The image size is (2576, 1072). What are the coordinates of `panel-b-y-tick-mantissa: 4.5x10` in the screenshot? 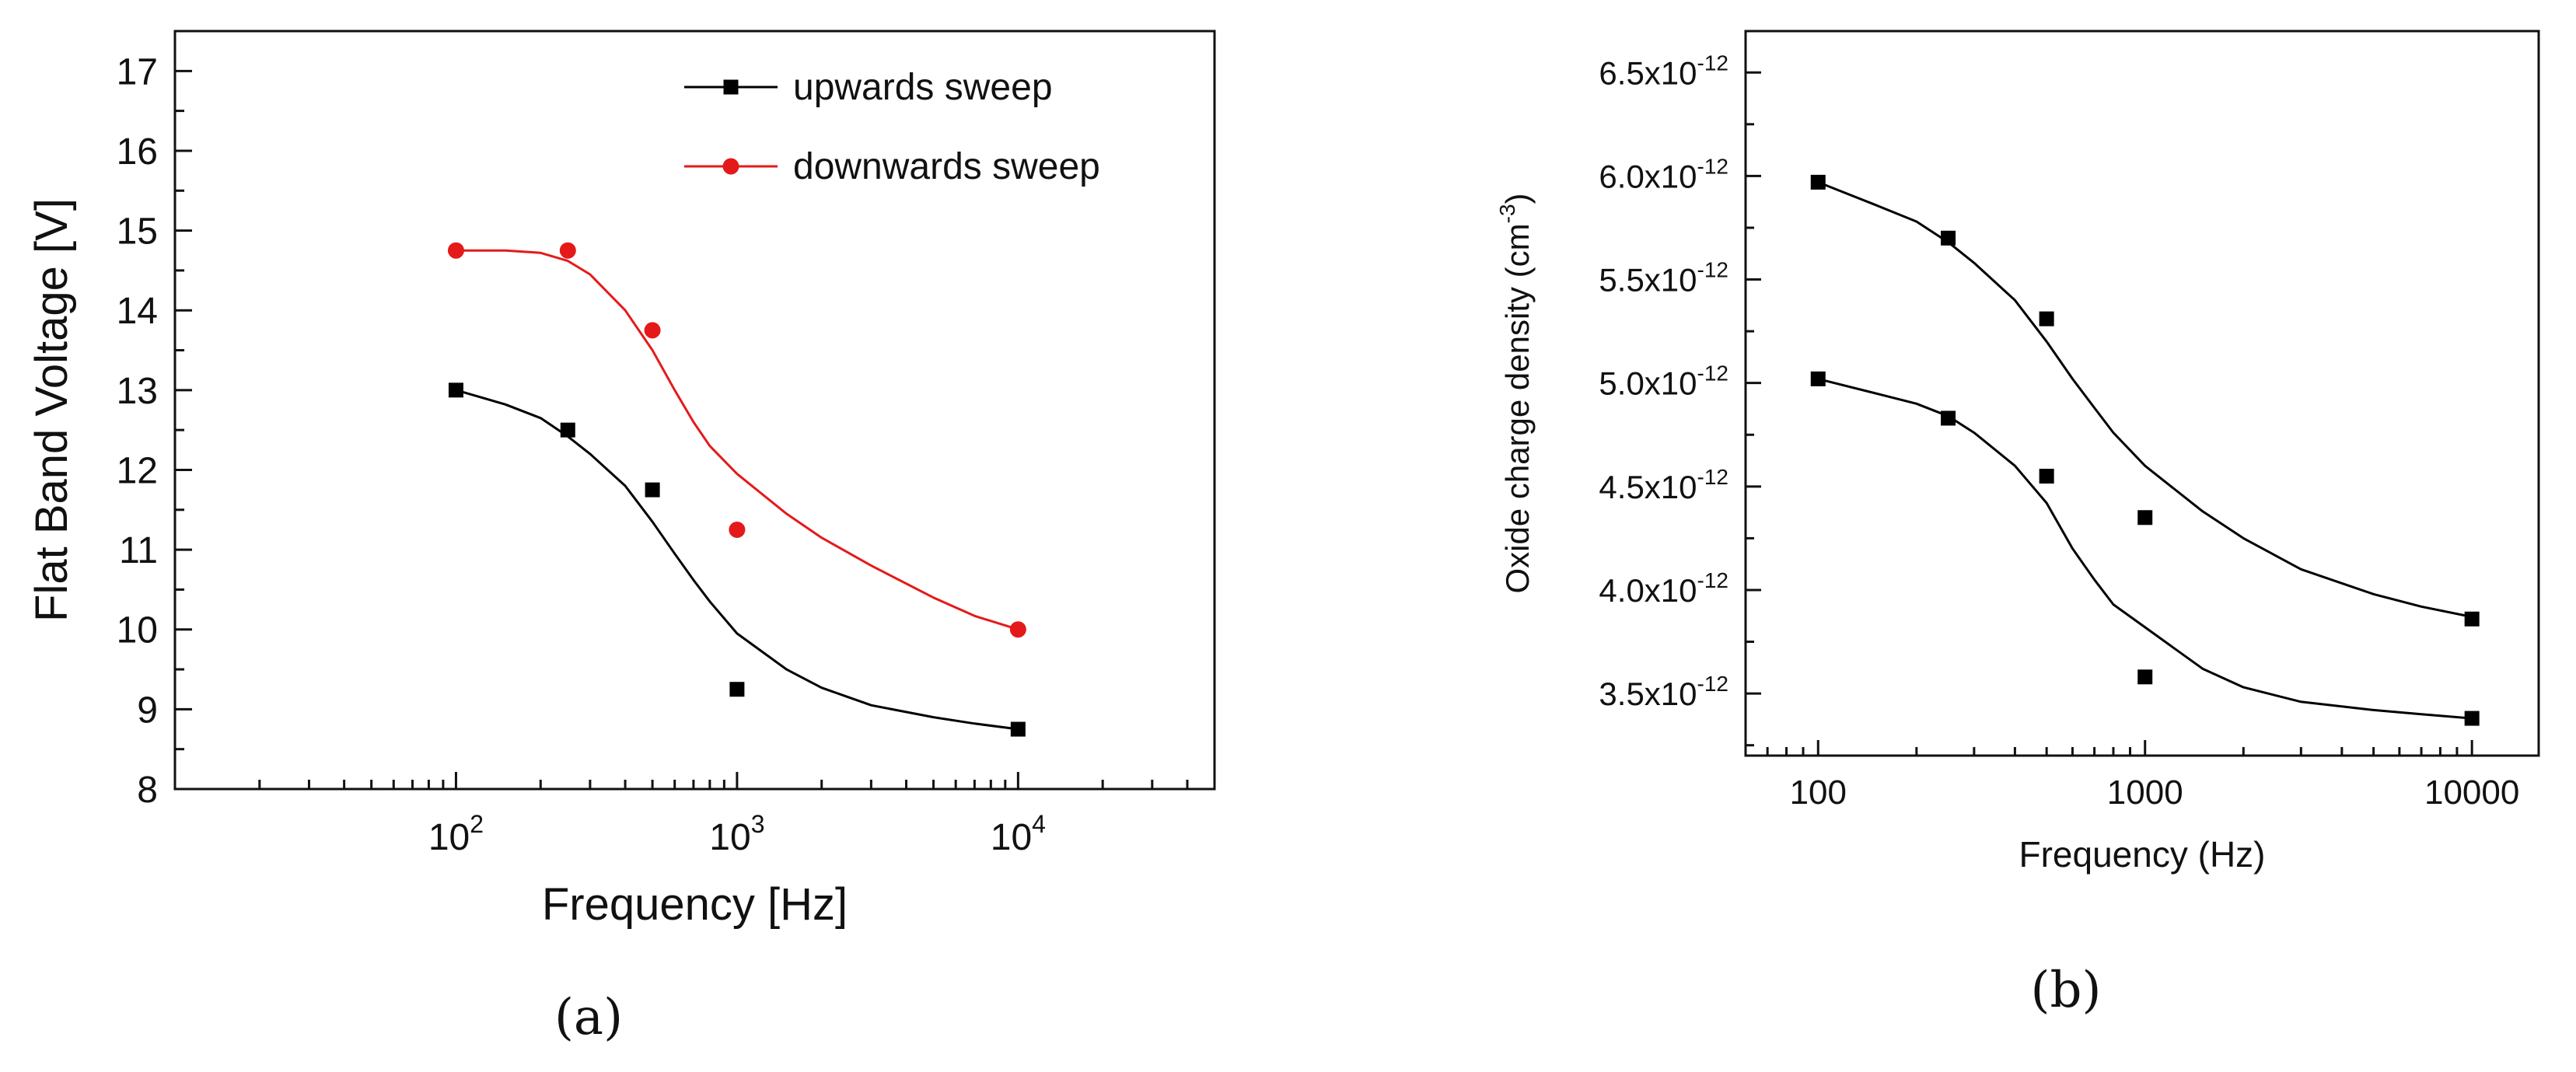 It's located at (1648, 487).